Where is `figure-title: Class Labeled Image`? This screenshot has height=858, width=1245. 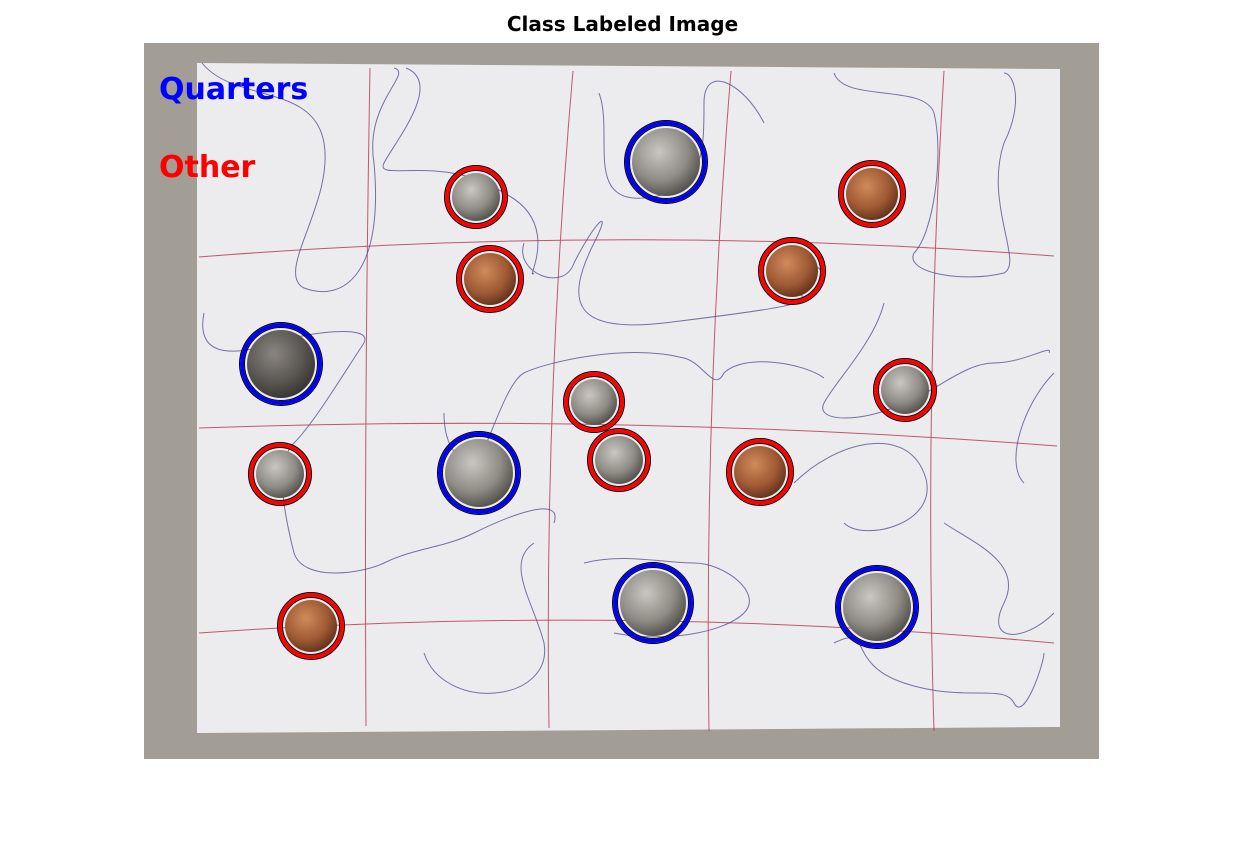 figure-title: Class Labeled Image is located at coordinates (622, 24).